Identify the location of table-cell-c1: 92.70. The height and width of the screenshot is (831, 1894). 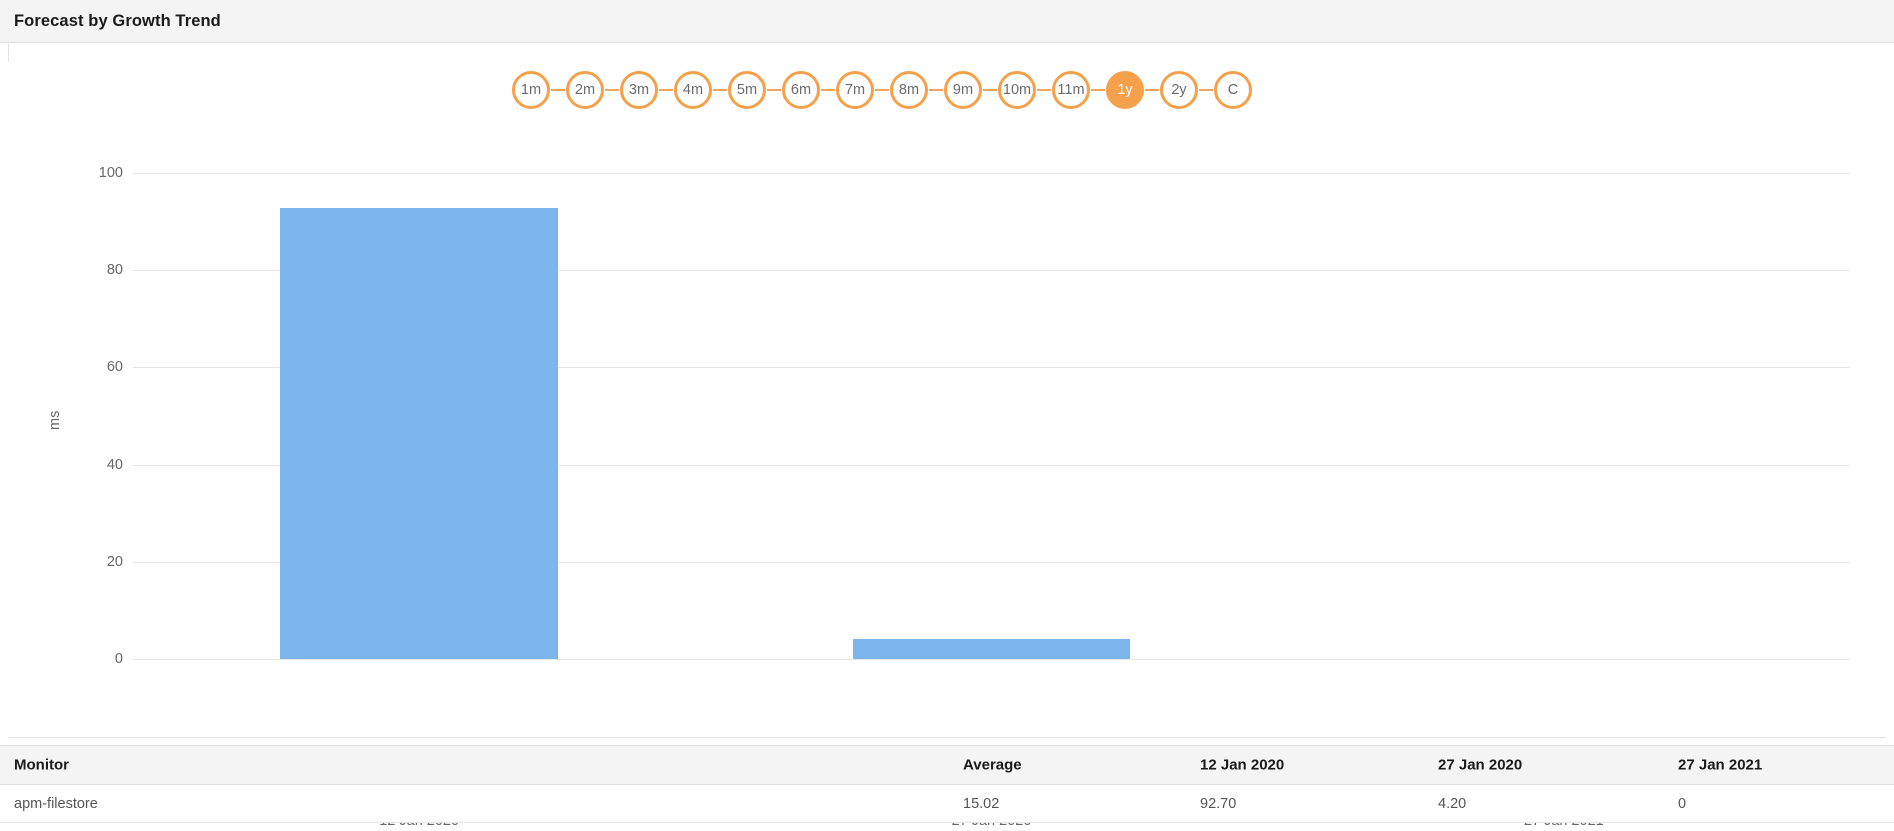
(1218, 803).